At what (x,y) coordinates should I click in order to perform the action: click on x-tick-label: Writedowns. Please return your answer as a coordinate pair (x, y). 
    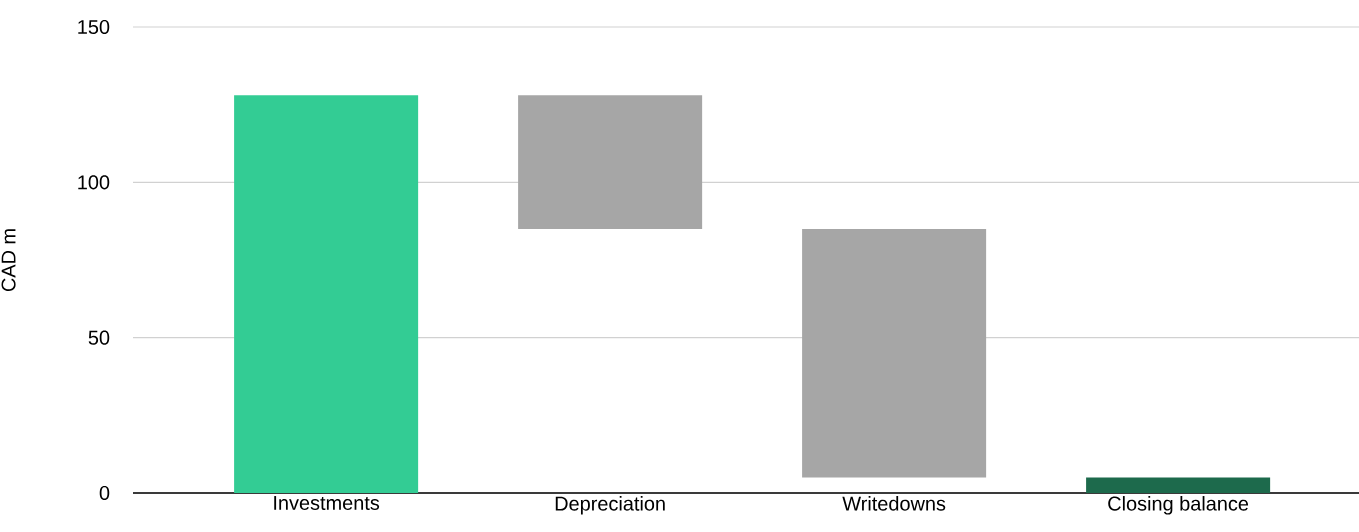
    Looking at the image, I should click on (894, 503).